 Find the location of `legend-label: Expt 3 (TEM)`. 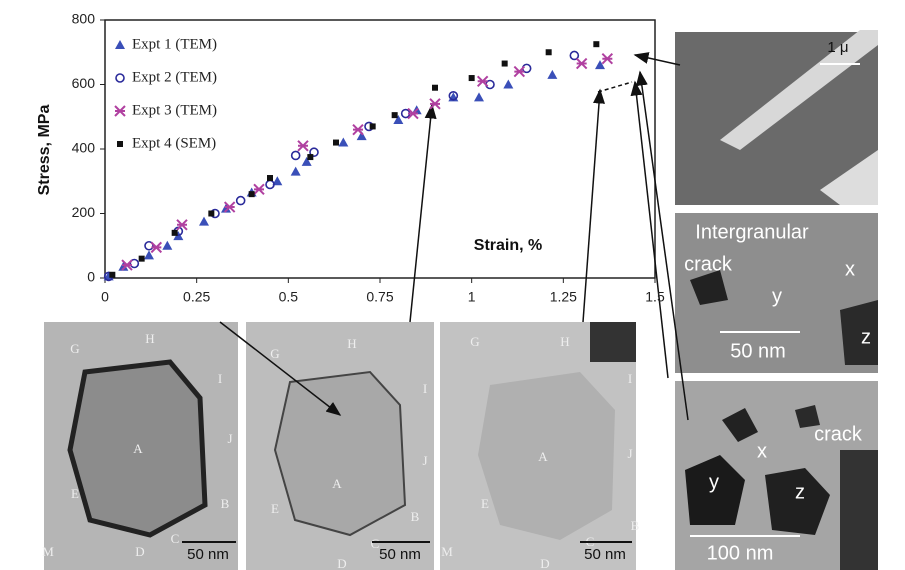

legend-label: Expt 3 (TEM) is located at coordinates (174, 110).